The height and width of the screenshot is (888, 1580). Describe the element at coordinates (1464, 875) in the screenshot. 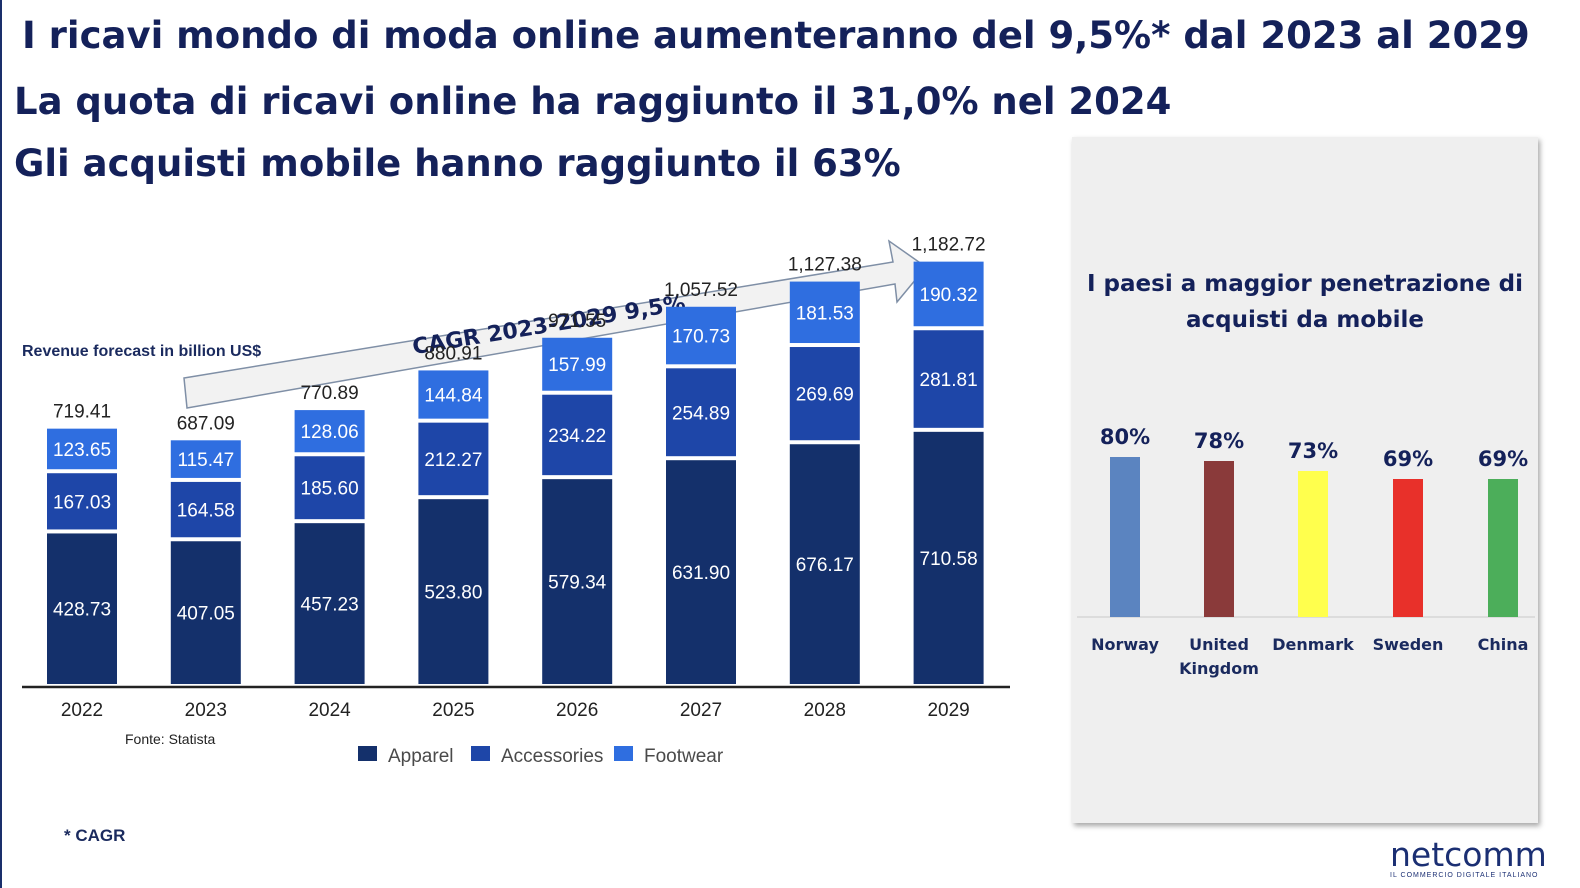

I see `logo-tagline: IL COMMERCIO DIGITALE ITALIANO` at that location.